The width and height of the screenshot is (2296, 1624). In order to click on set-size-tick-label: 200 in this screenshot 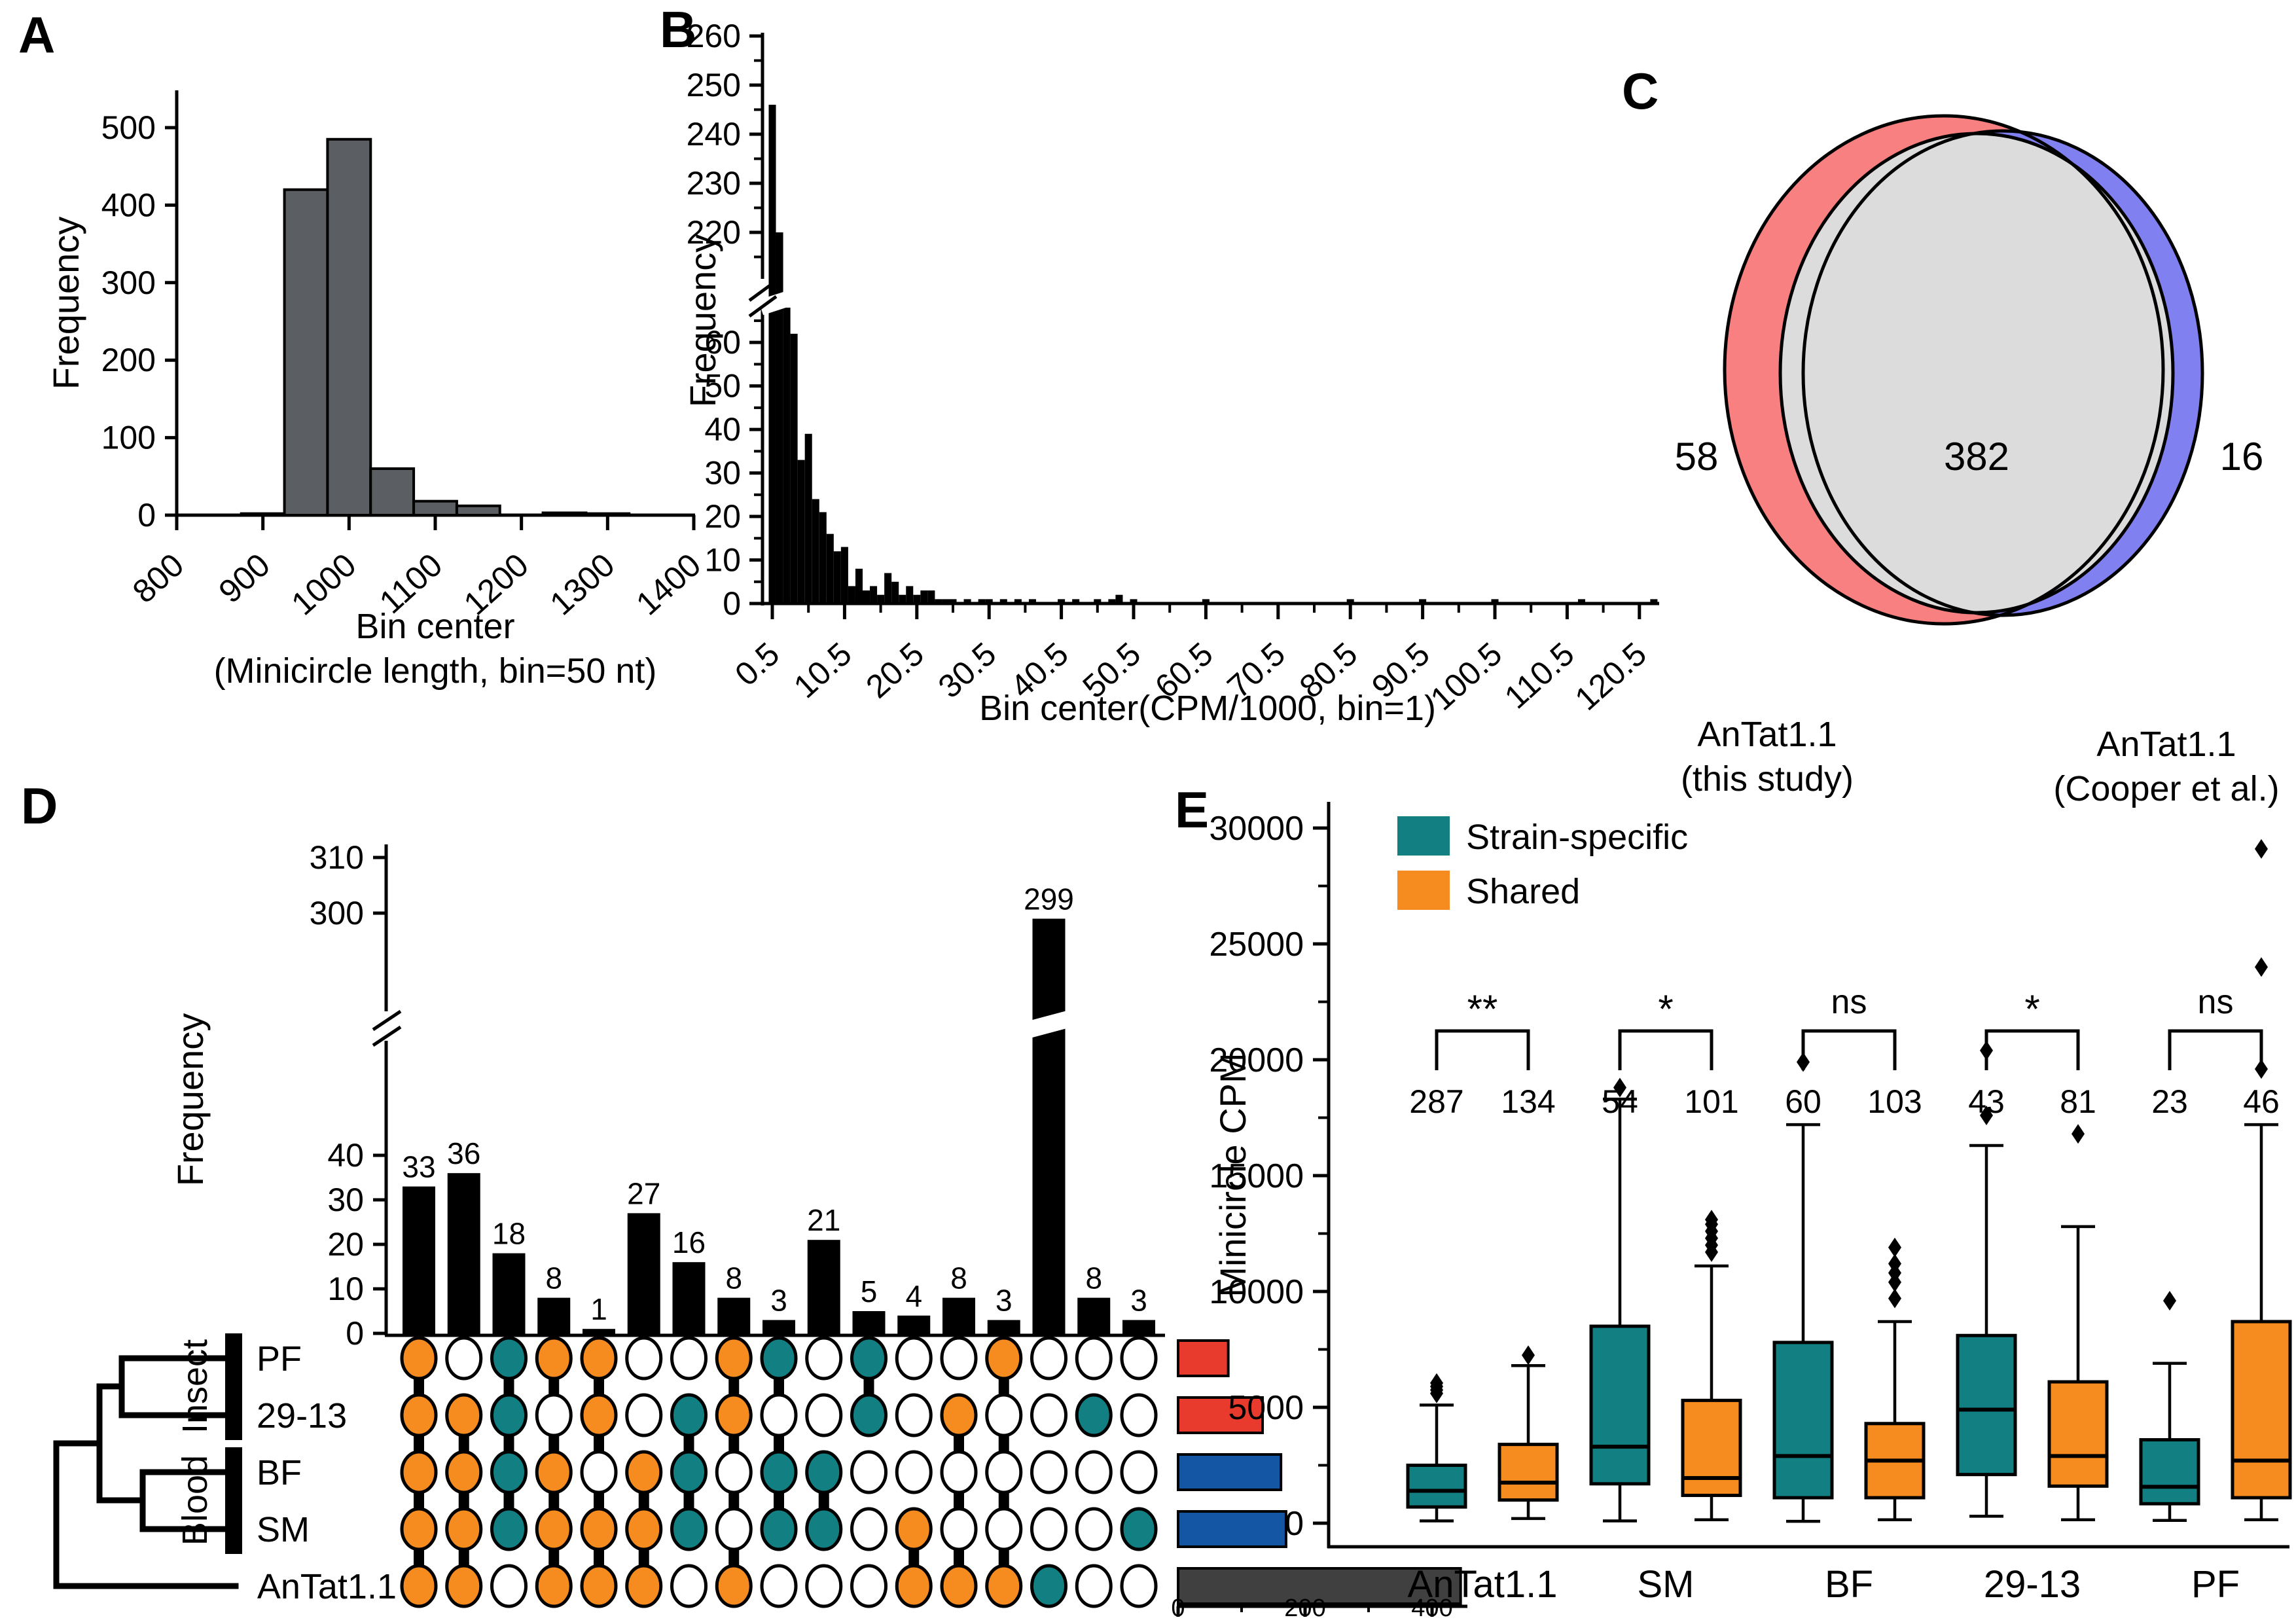, I will do `click(1304, 1608)`.